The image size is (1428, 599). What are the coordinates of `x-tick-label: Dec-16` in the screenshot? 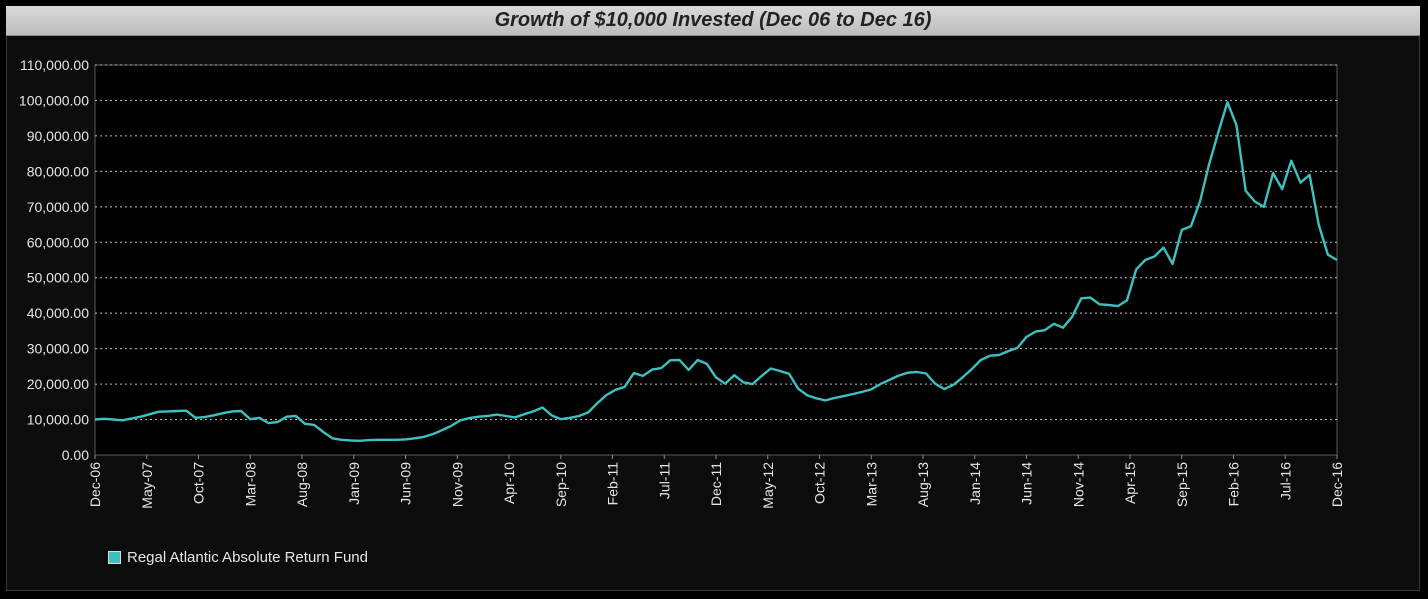 It's located at (1337, 484).